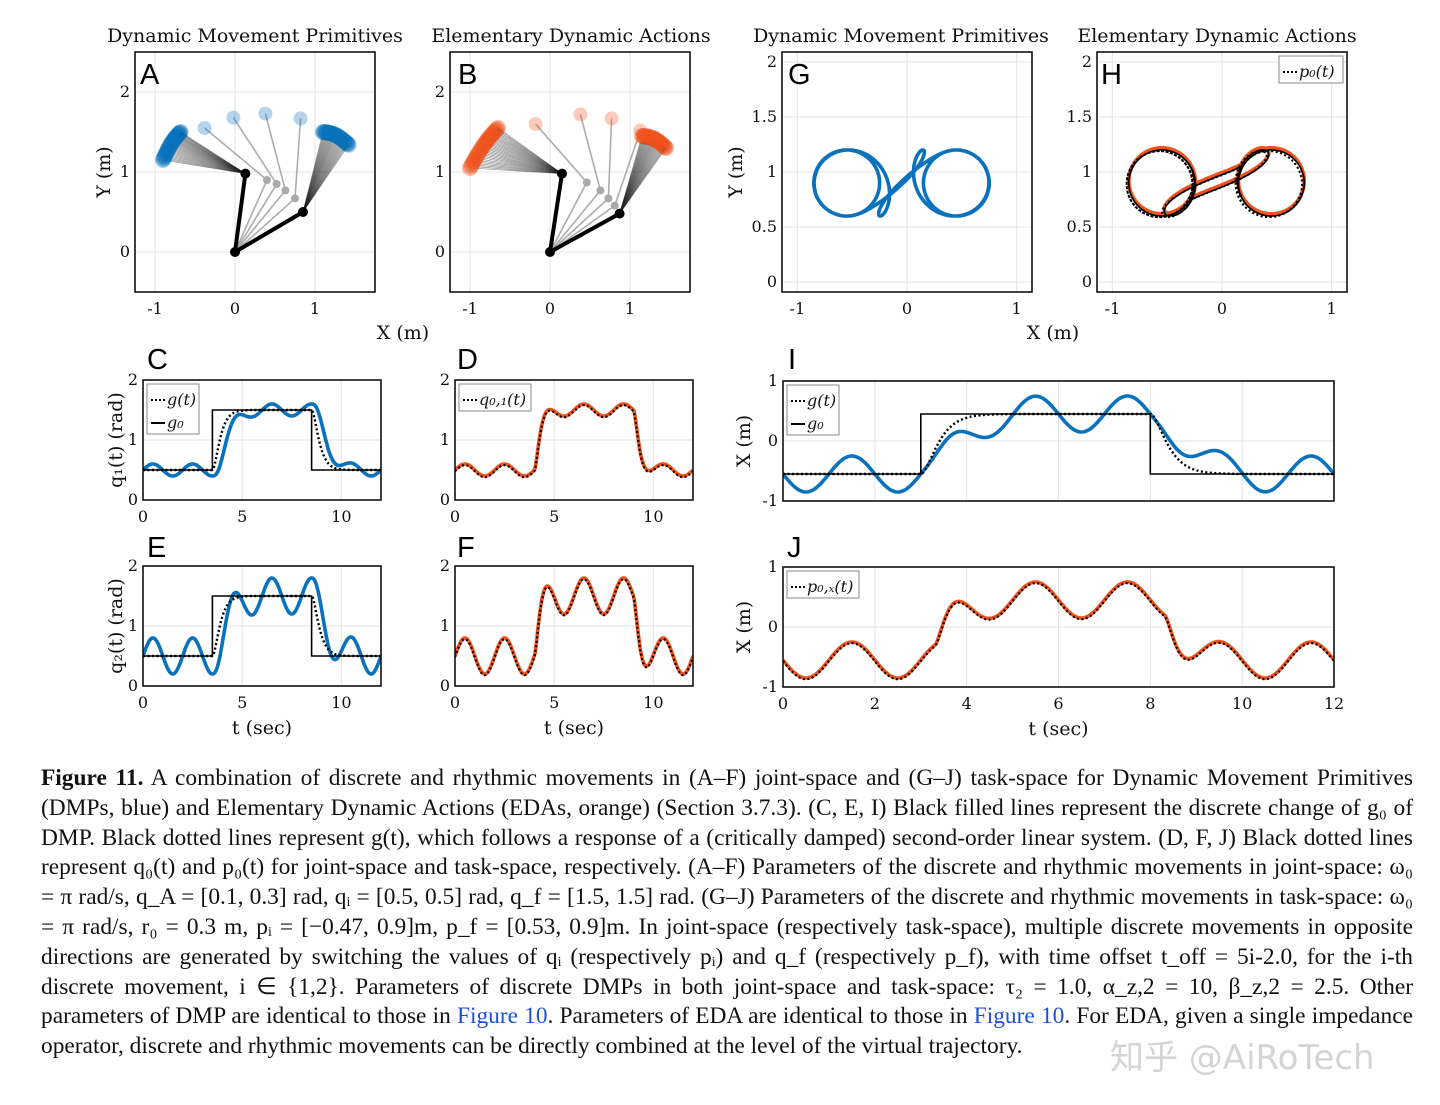 The width and height of the screenshot is (1440, 1105). I want to click on dmp-xy-trajectory, so click(901, 183).